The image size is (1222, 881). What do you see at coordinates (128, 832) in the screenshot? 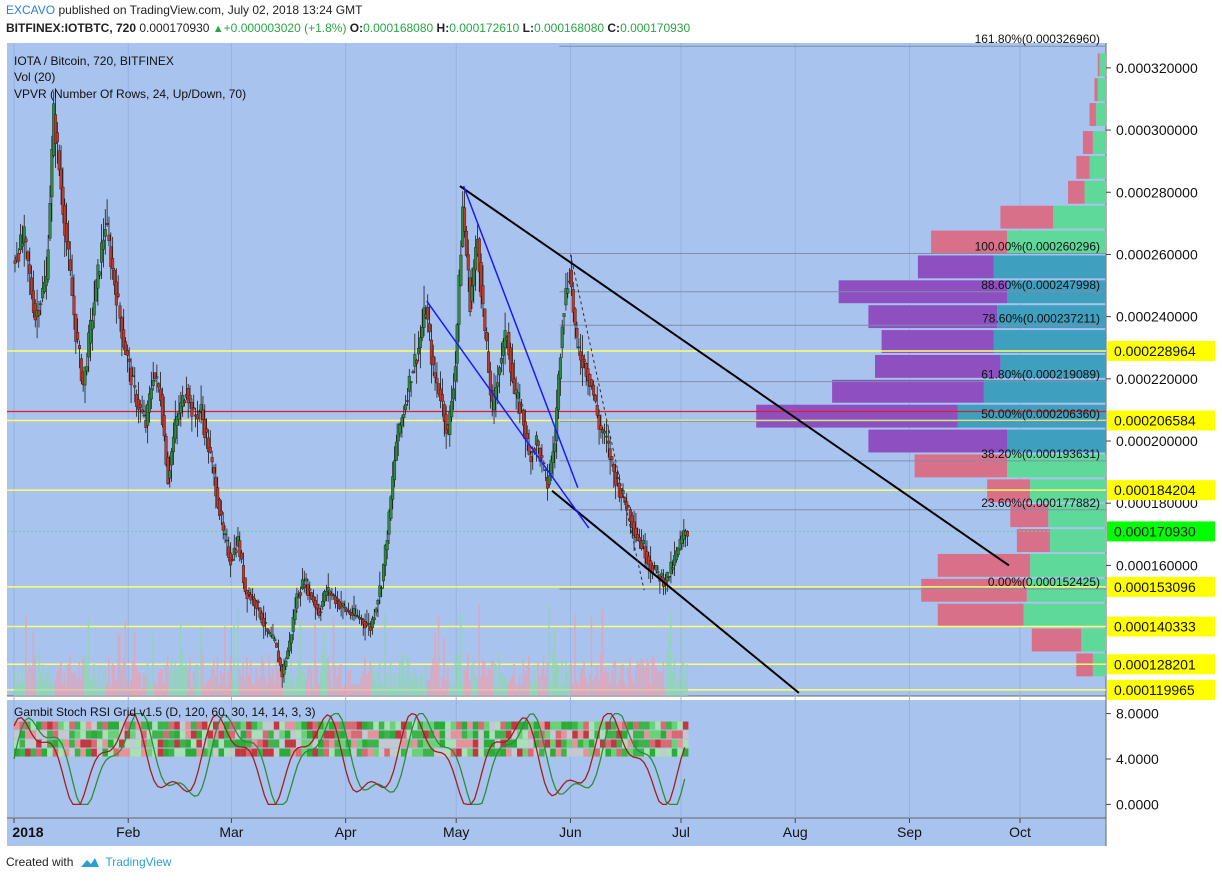
I see `x-tick-label: Feb` at bounding box center [128, 832].